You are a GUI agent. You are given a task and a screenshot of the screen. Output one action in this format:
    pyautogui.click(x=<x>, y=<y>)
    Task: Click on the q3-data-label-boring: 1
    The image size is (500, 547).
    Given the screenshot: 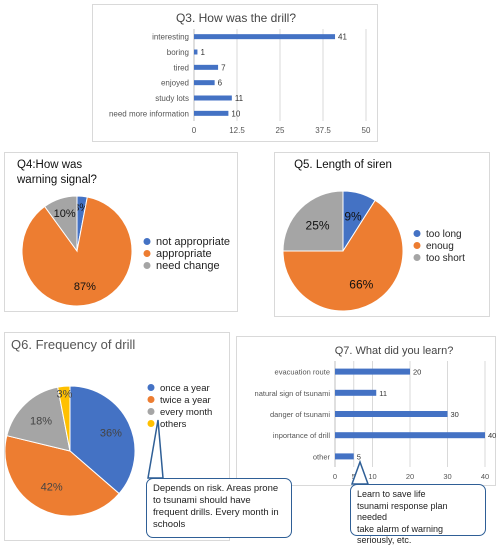 What is the action you would take?
    pyautogui.click(x=202, y=52)
    